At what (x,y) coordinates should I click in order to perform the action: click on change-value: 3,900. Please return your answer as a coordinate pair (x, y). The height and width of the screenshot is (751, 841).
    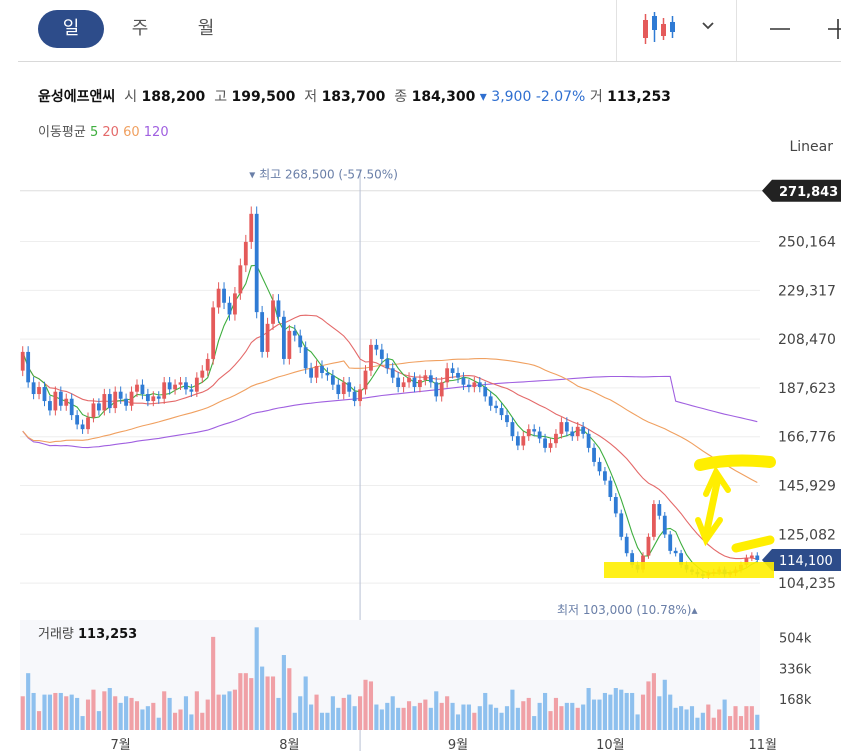
    Looking at the image, I should click on (511, 97).